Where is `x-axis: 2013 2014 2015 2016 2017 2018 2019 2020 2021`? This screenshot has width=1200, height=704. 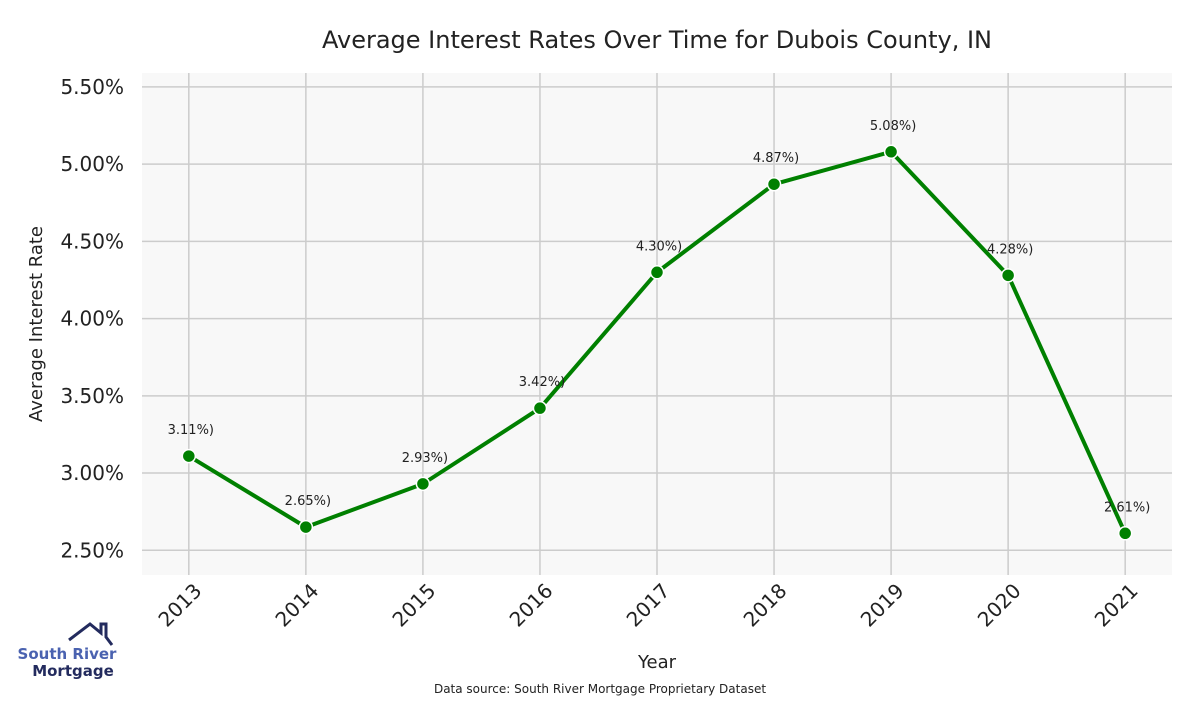
x-axis: 2013 2014 2015 2016 2017 2018 2019 2020 2021 is located at coordinates (647, 605).